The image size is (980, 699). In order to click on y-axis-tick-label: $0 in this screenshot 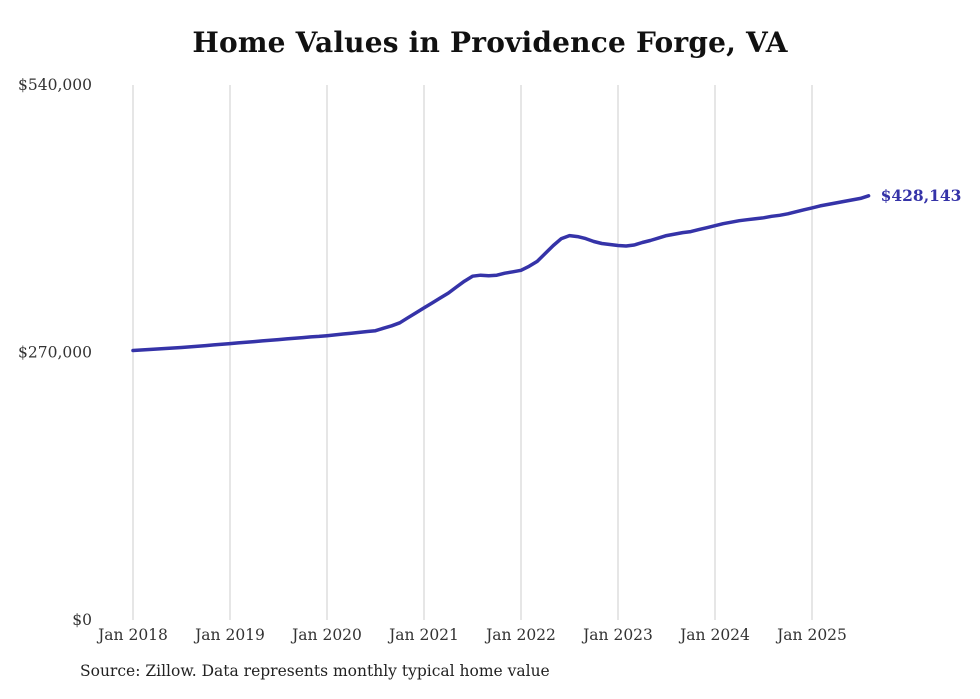, I will do `click(82, 620)`.